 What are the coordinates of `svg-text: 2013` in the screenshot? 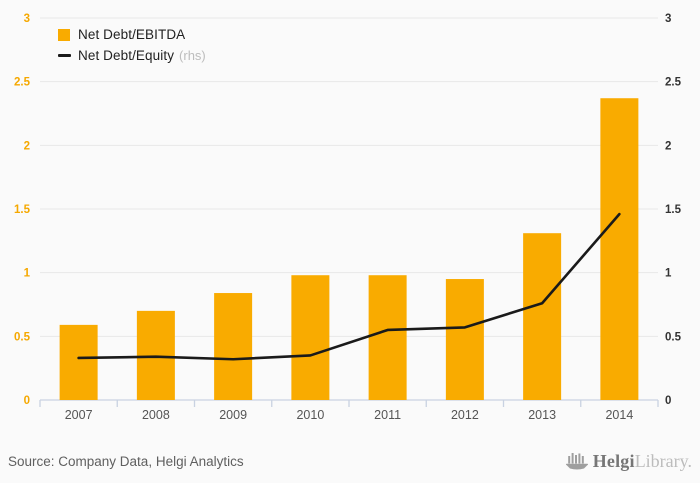 It's located at (542, 415).